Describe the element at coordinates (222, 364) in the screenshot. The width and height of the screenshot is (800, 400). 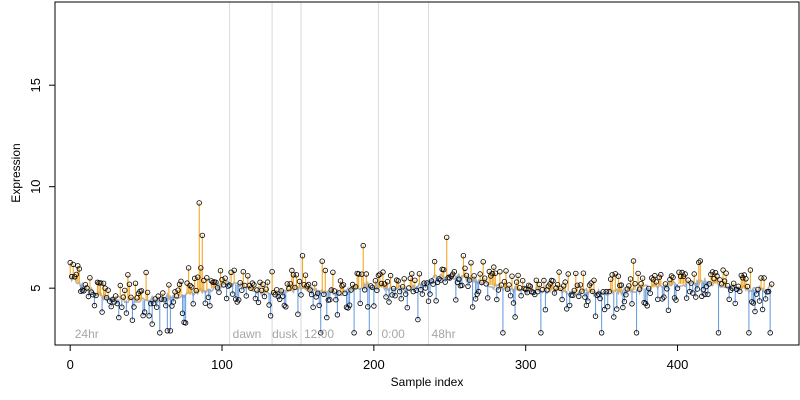
I see `x-tick-label: 100` at that location.